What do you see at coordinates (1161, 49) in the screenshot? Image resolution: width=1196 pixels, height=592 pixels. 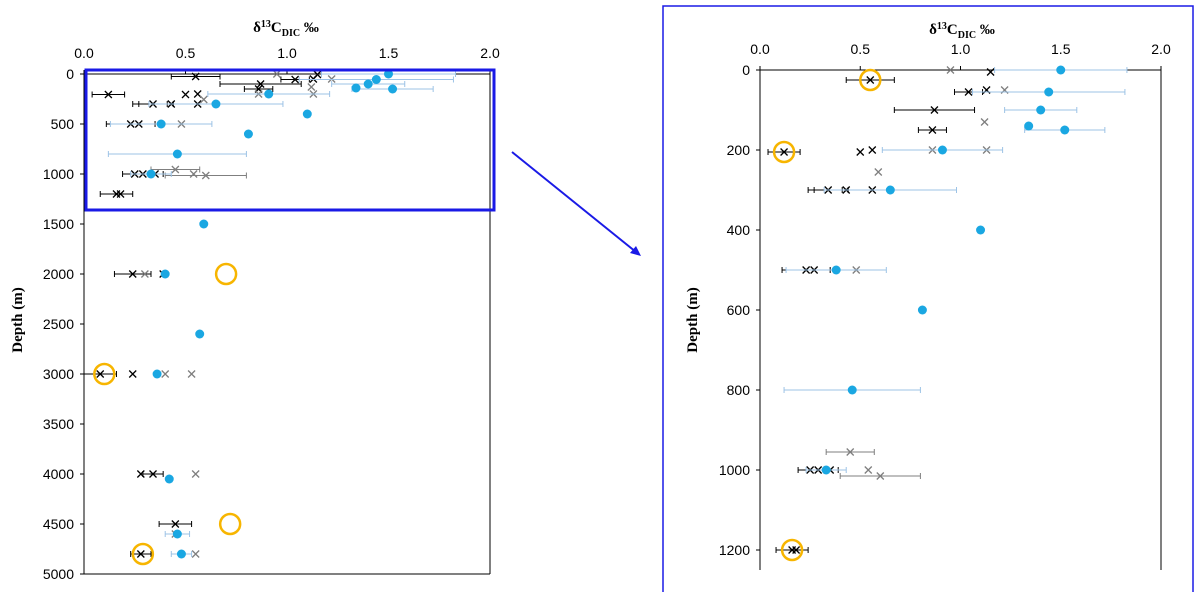 I see `x-tick-label: 2.0` at bounding box center [1161, 49].